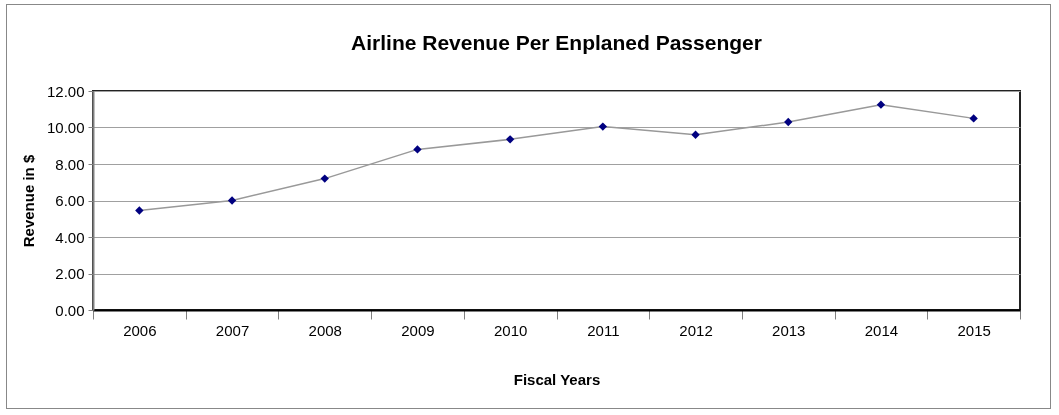 This screenshot has width=1059, height=415. I want to click on x-tick-label: 2015, so click(974, 330).